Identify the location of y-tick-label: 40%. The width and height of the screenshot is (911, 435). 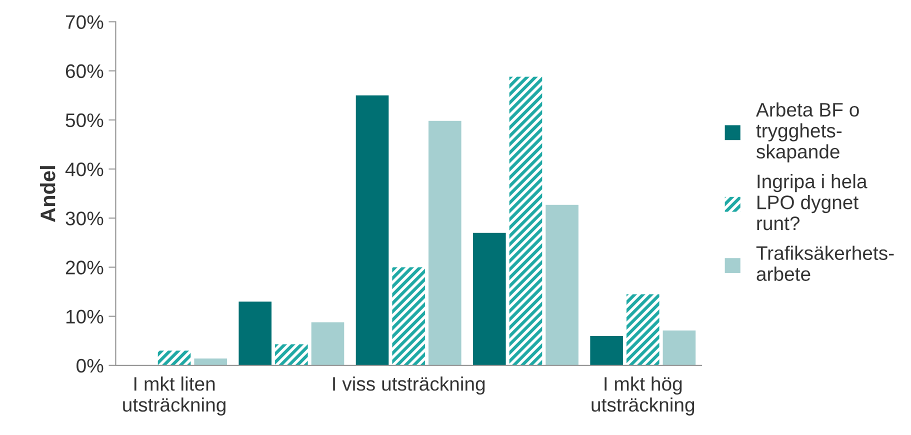
(84, 169).